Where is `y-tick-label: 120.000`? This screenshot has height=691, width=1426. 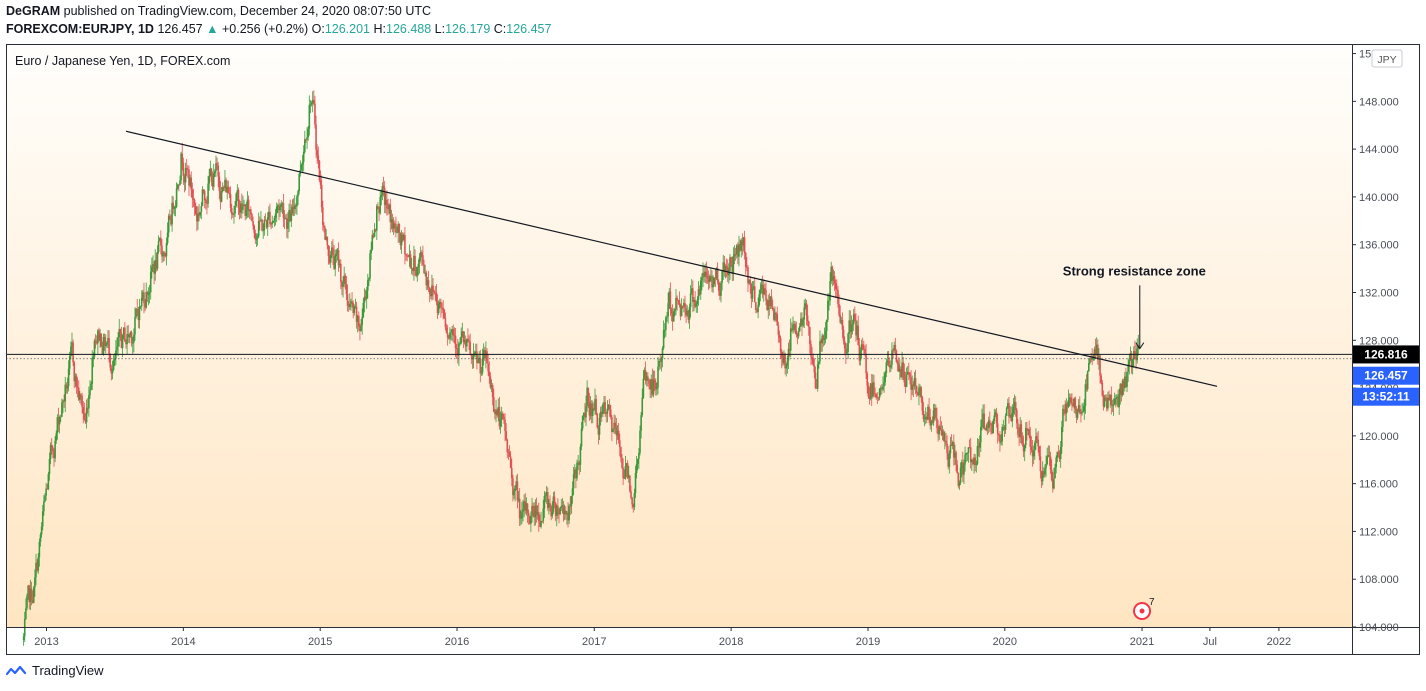 y-tick-label: 120.000 is located at coordinates (1379, 437).